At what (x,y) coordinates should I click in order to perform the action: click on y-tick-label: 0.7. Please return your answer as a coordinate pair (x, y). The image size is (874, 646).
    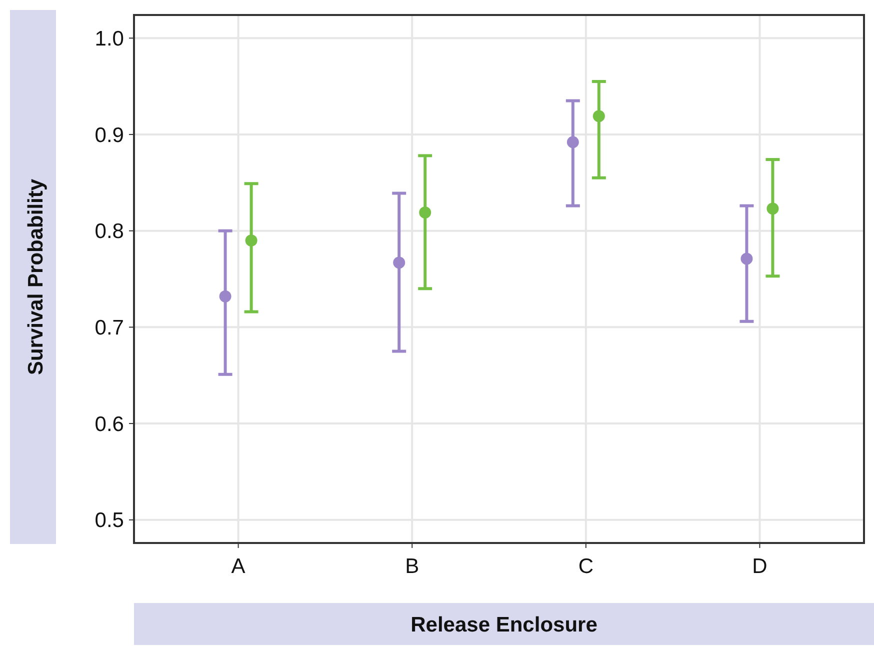
    Looking at the image, I should click on (109, 328).